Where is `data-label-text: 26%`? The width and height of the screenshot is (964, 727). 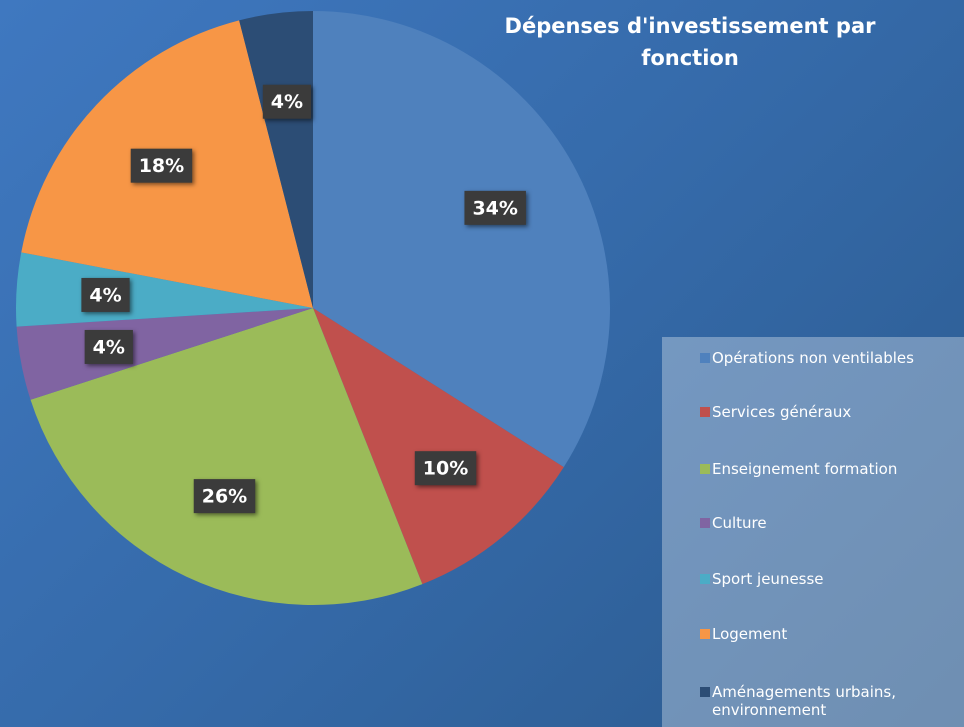
data-label-text: 26% is located at coordinates (224, 497).